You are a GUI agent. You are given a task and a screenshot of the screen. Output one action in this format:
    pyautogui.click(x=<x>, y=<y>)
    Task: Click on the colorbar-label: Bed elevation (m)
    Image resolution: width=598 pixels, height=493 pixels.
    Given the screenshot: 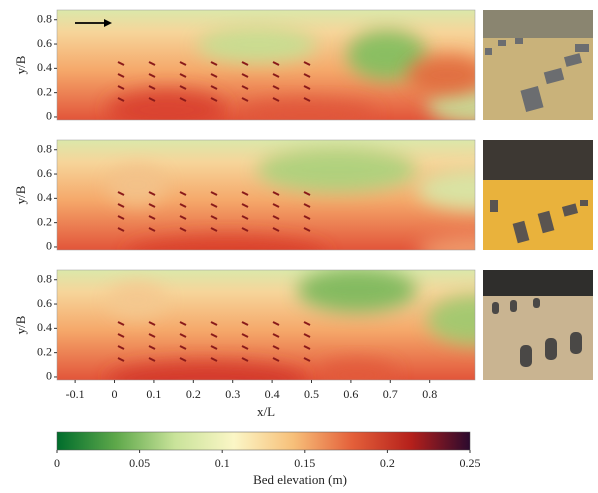 What is the action you would take?
    pyautogui.click(x=300, y=479)
    